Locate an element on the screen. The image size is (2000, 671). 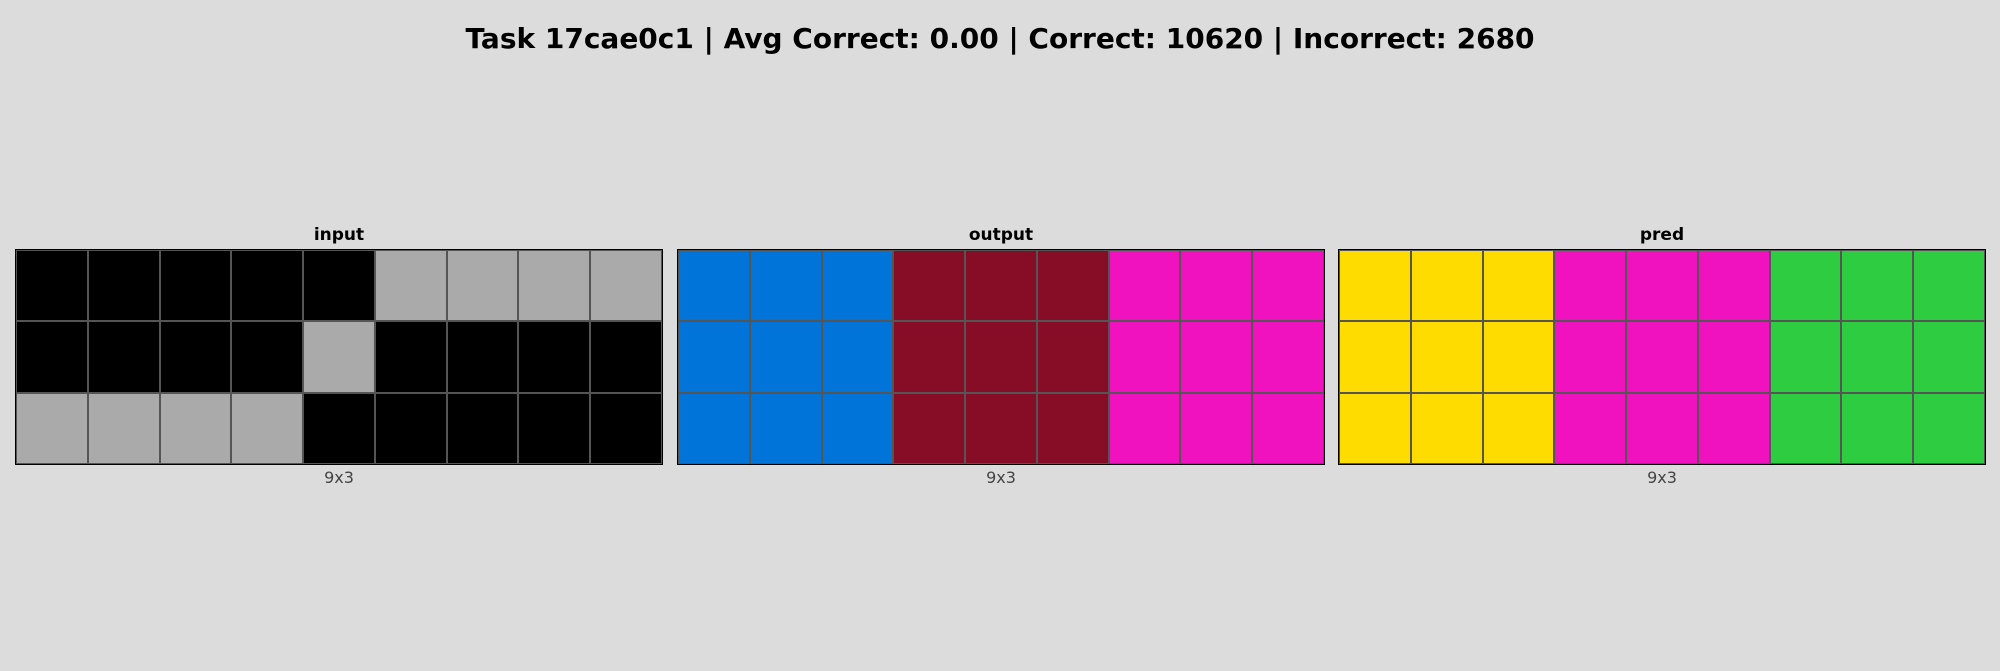
output-grid is located at coordinates (1001, 357).